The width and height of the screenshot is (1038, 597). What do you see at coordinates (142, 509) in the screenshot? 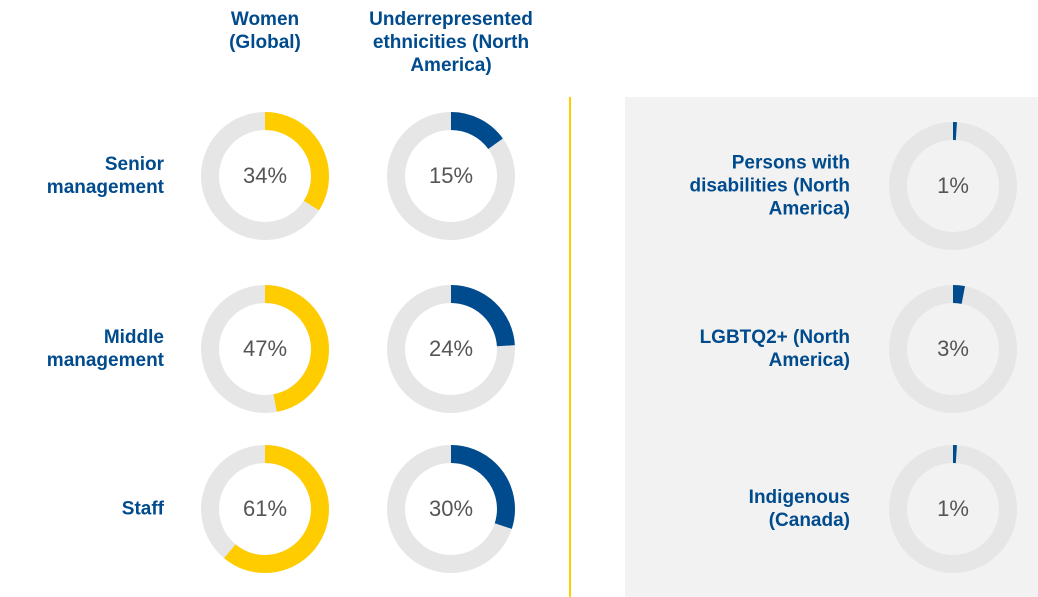
I see `row-label: Staff` at bounding box center [142, 509].